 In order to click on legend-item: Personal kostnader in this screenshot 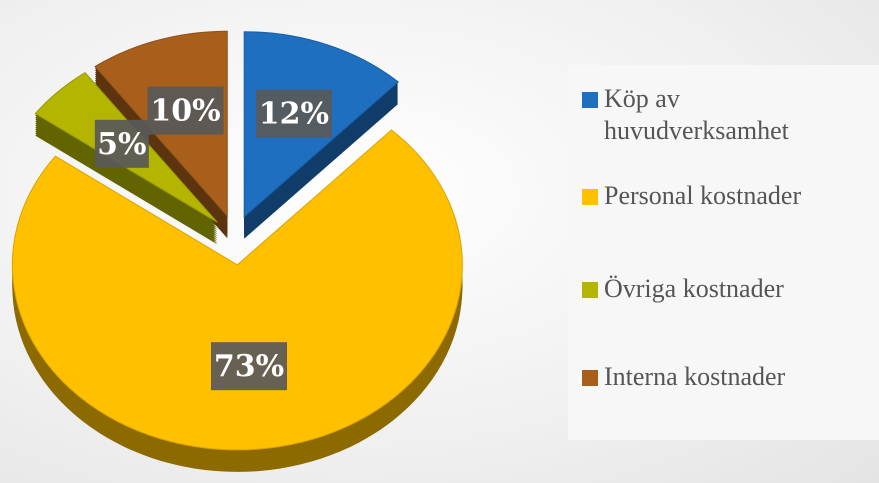, I will do `click(727, 196)`.